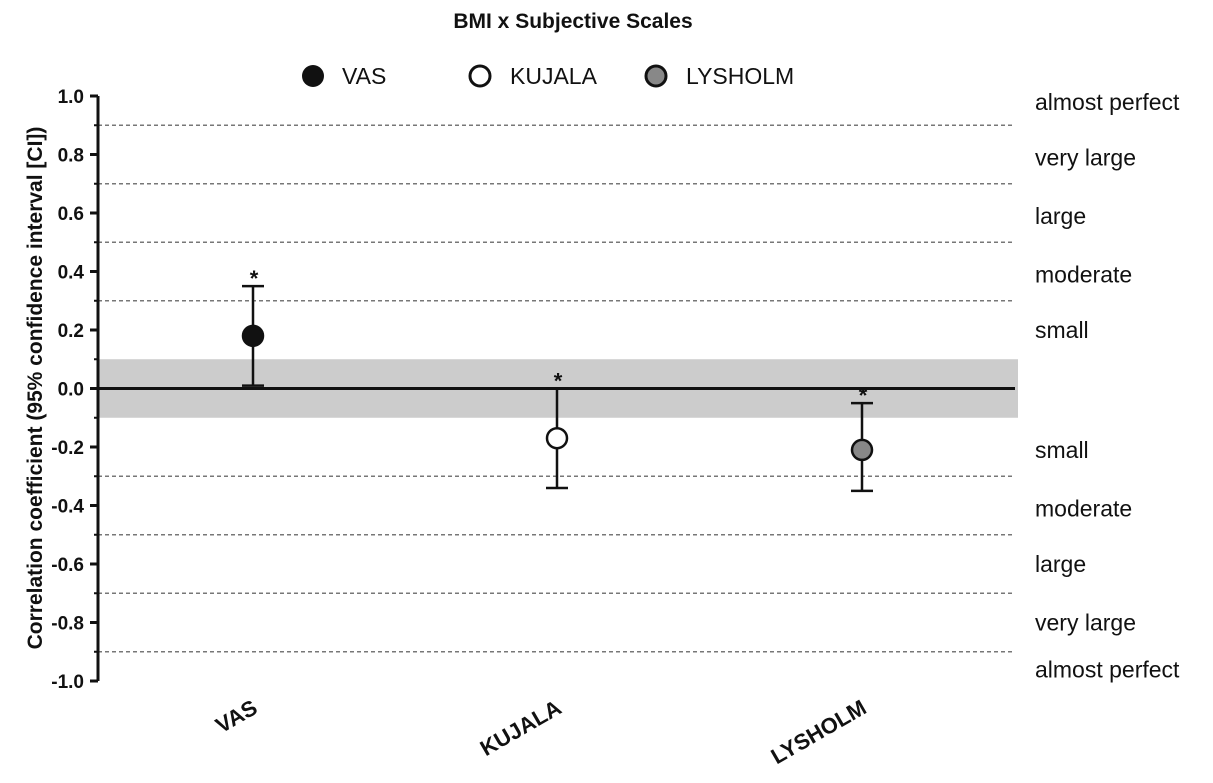 The height and width of the screenshot is (783, 1213). I want to click on y-tick-label: -0.8, so click(67, 624).